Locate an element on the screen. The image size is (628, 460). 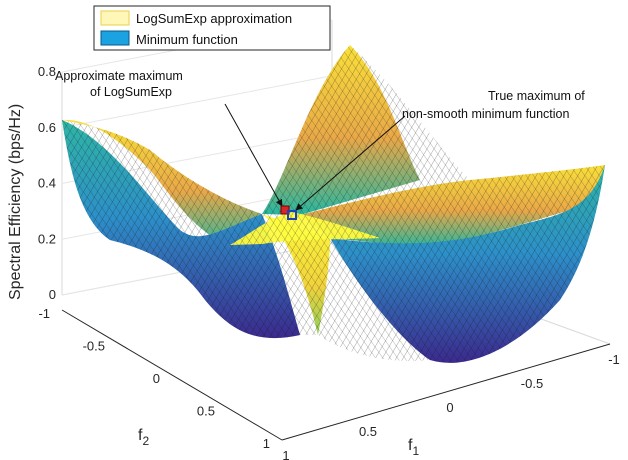
svg-text: Approximate maximum is located at coordinates (119, 76).